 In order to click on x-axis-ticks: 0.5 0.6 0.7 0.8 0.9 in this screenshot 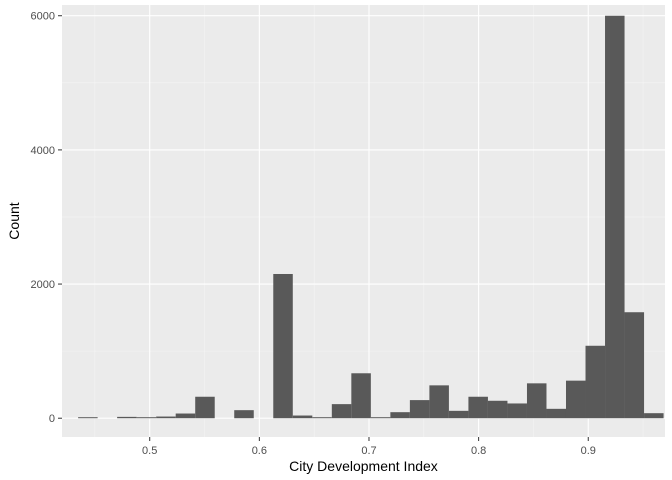, I will do `click(369, 447)`.